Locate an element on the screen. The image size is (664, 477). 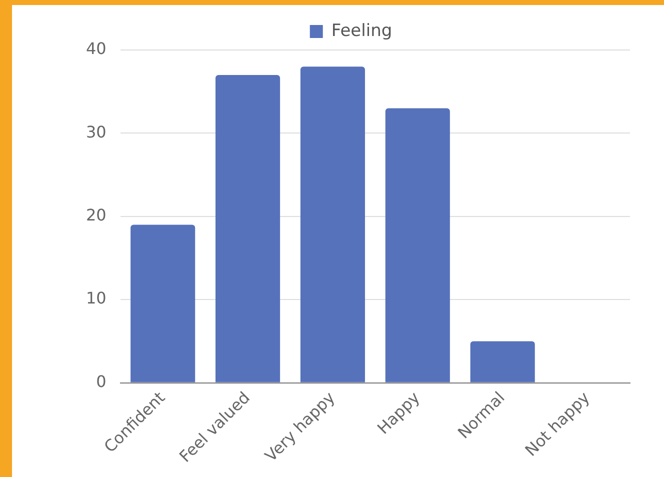
y-tick-label: 20 is located at coordinates (96, 215).